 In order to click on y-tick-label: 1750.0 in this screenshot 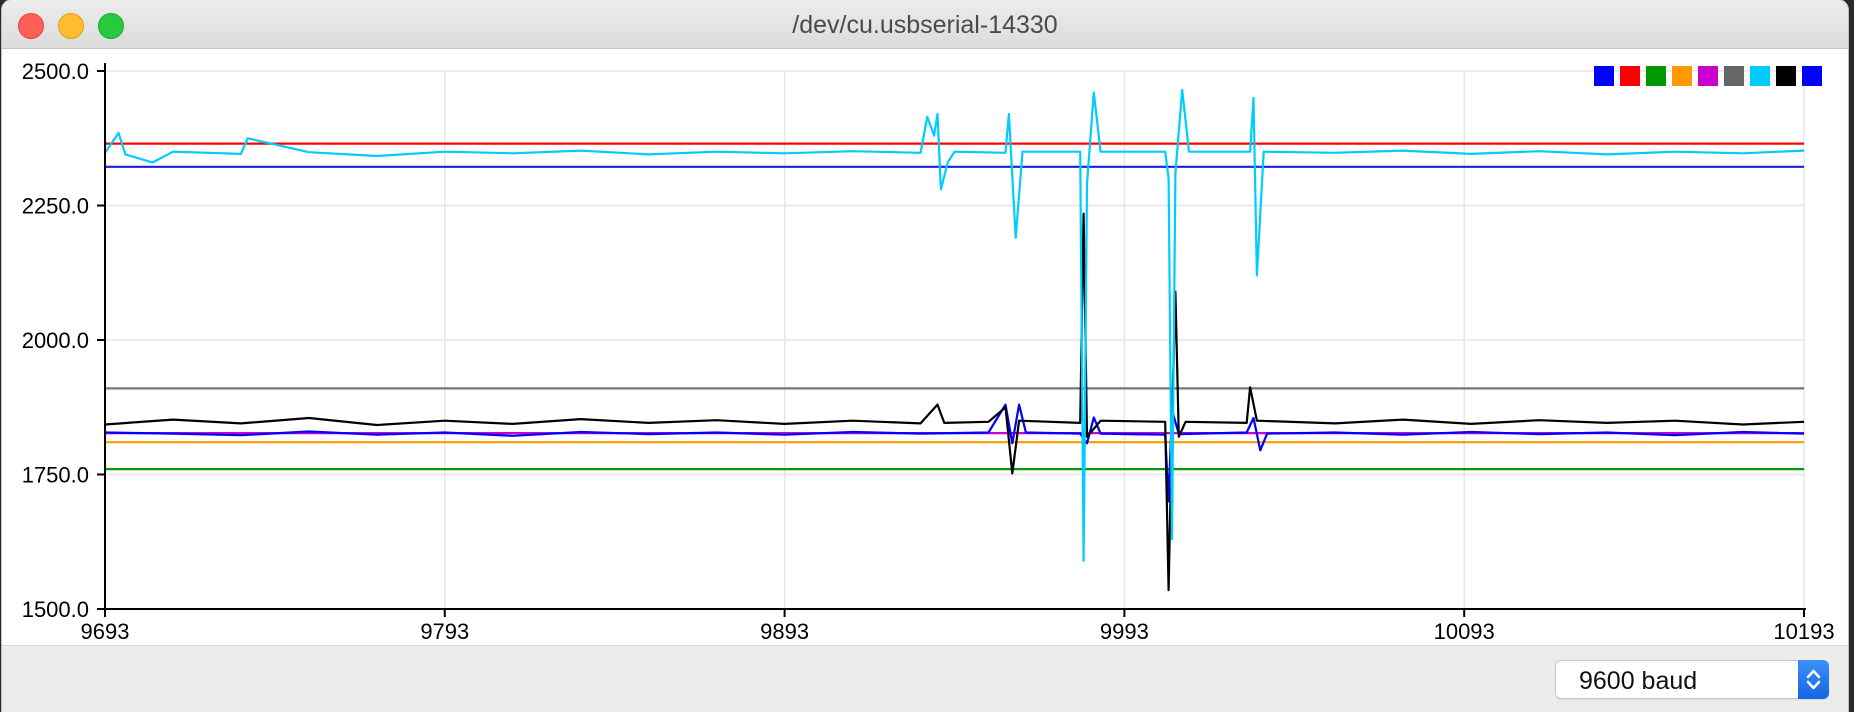, I will do `click(55, 475)`.